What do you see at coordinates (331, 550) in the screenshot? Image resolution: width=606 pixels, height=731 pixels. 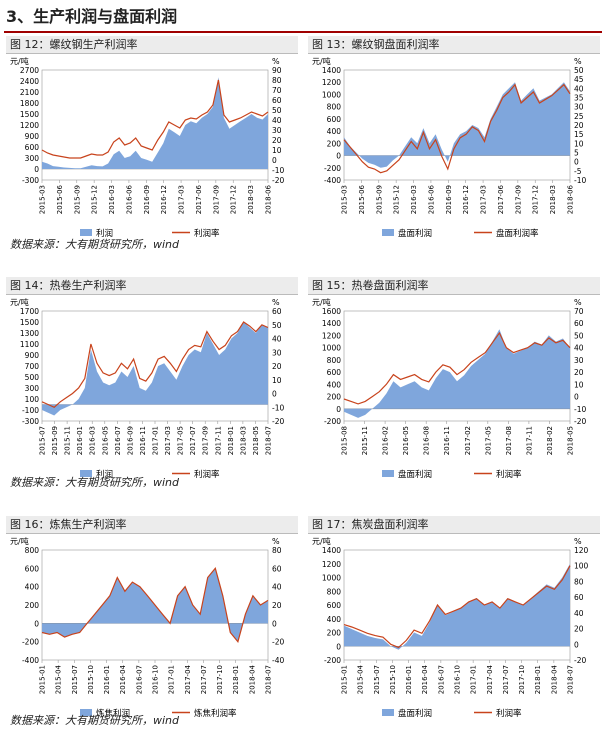 I see `left-tick-label: 1400` at bounding box center [331, 550].